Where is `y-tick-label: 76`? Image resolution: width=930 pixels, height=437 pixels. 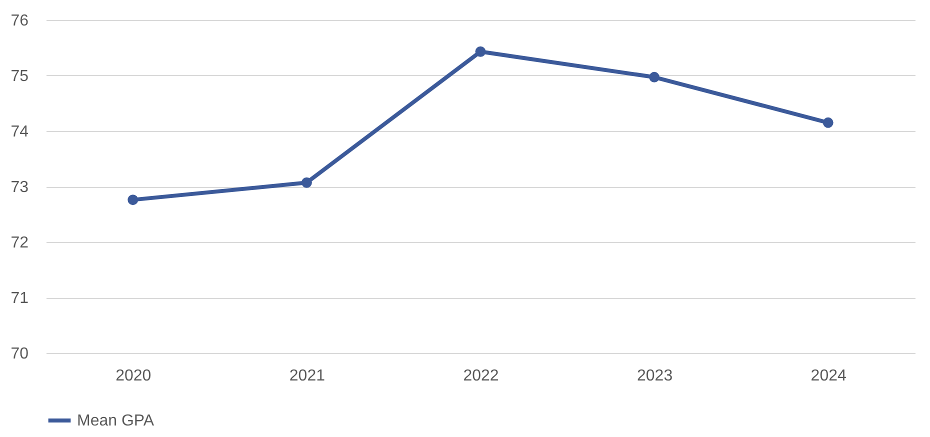
y-tick-label: 76 is located at coordinates (19, 21).